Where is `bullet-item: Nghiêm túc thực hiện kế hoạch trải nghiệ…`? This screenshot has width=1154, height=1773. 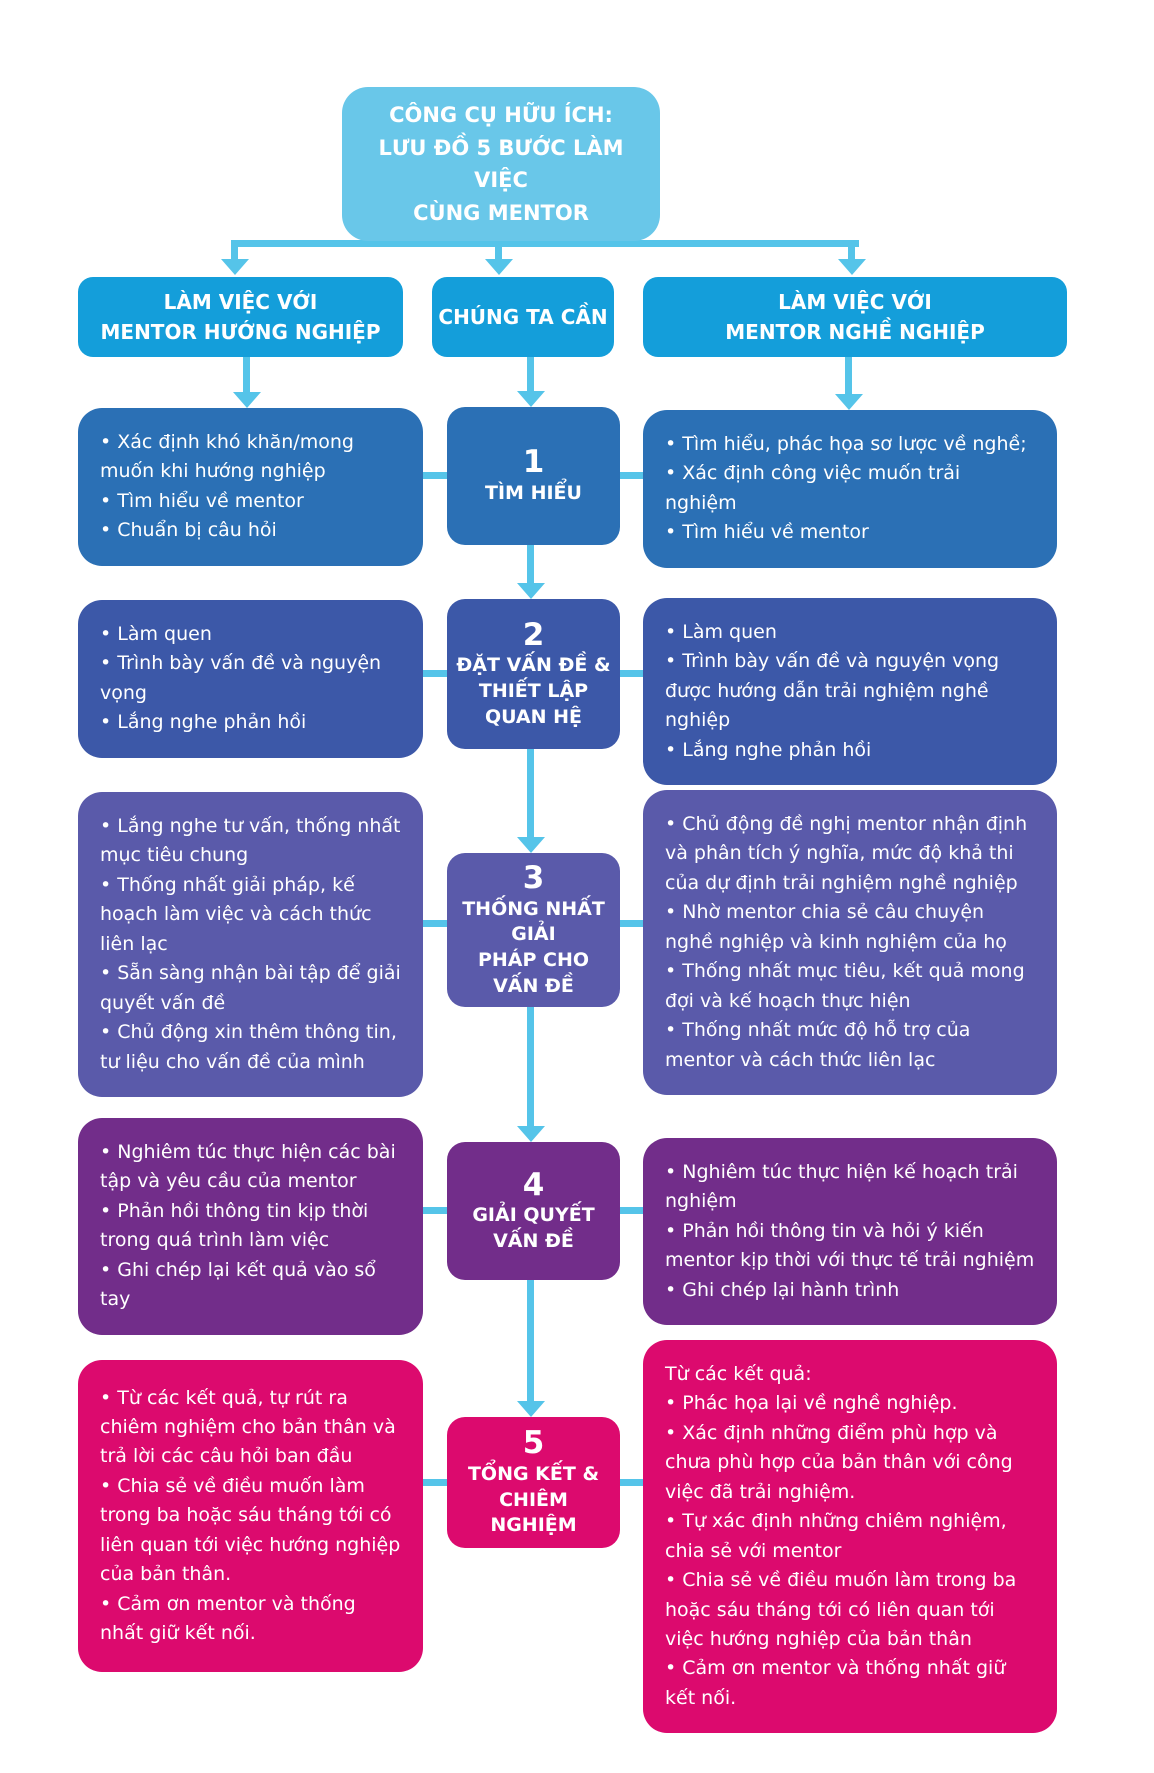 bullet-item: Nghiêm túc thực hiện kế hoạch trải nghiệ… is located at coordinates (850, 1187).